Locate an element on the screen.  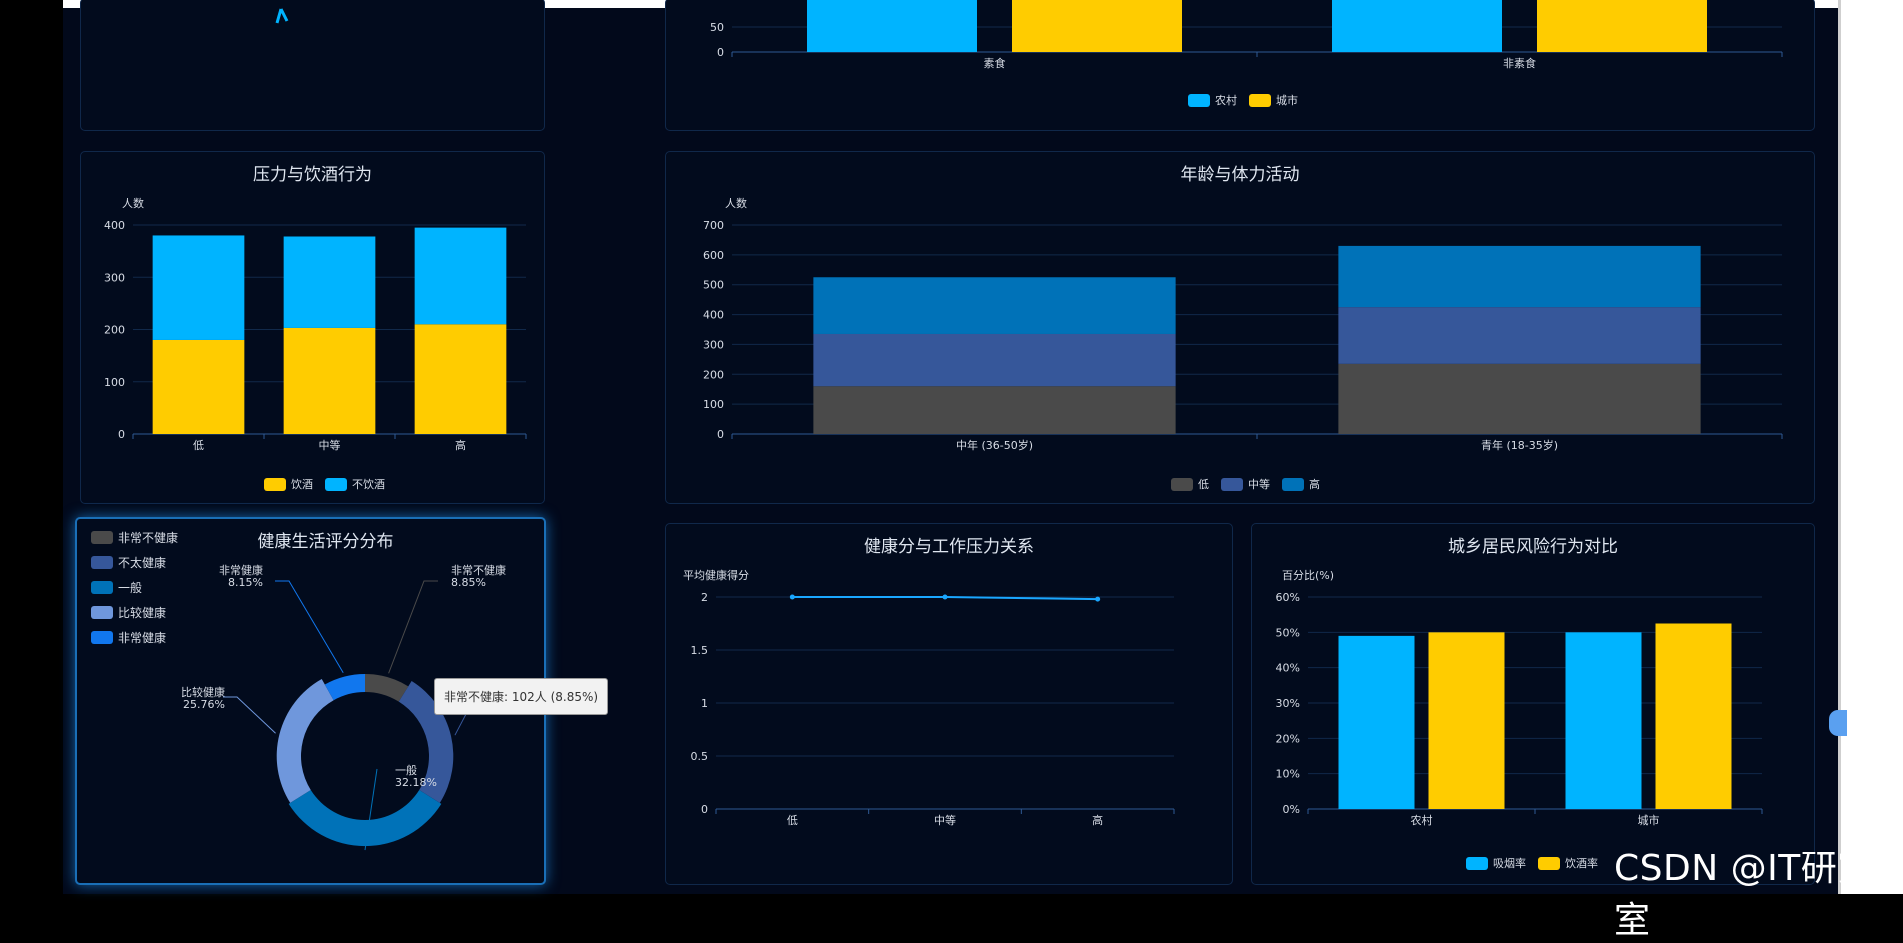
y-axis-title: 百分比(%) is located at coordinates (1308, 575).